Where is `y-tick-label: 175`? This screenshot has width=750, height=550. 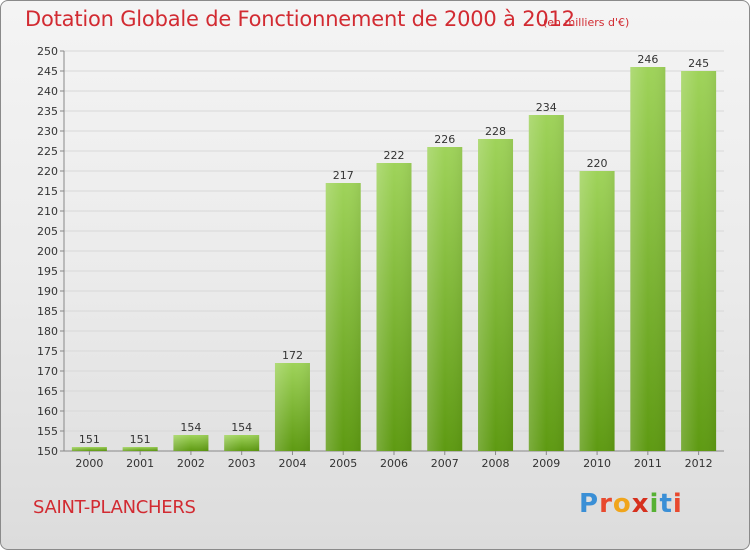
y-tick-label: 175 is located at coordinates (47, 351).